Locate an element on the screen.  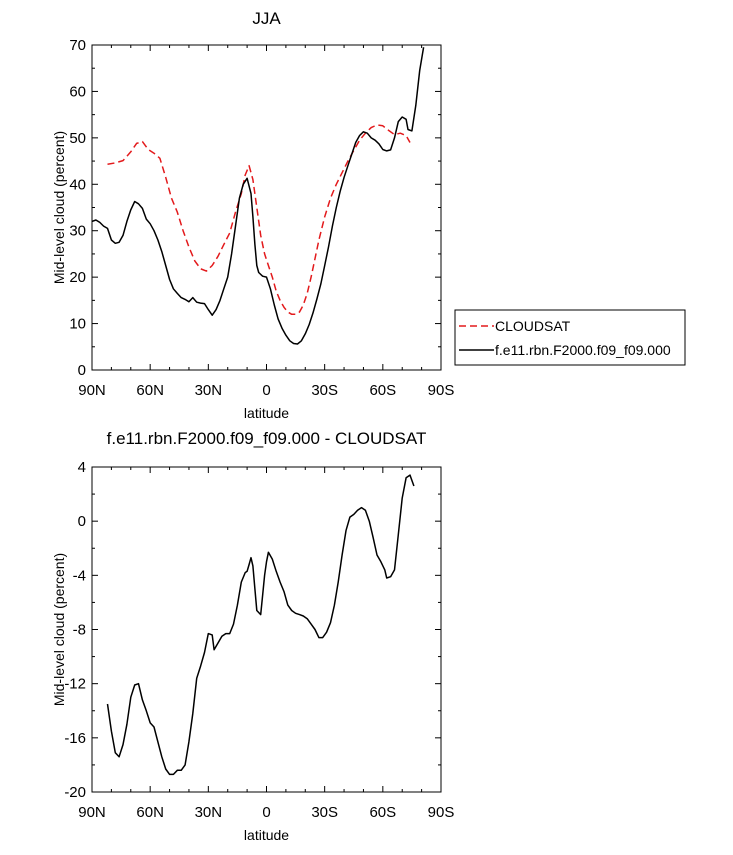
y-tick-label: 60 is located at coordinates (77, 91).